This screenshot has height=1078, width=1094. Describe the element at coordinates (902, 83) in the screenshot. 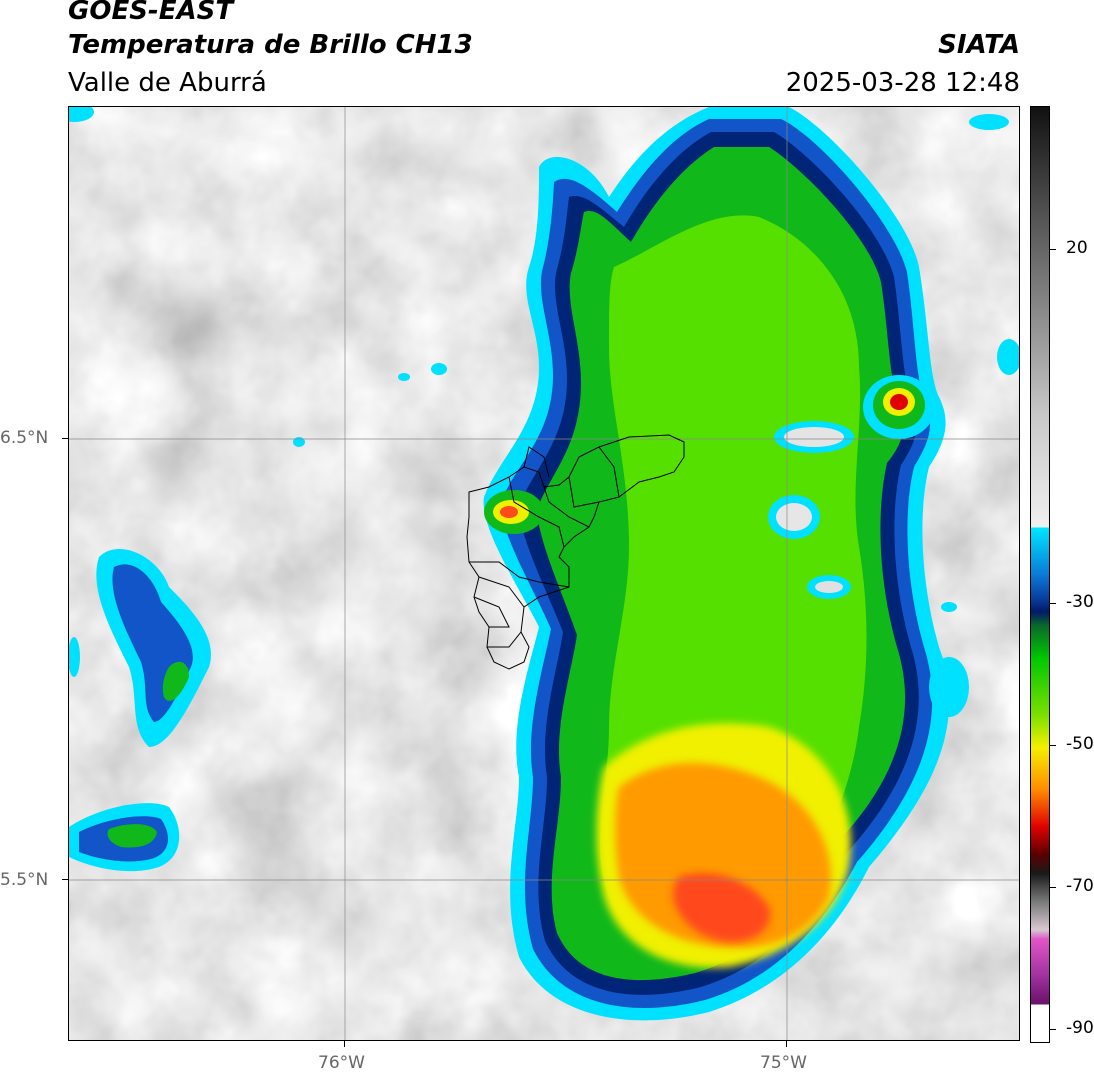

I see `datetime-label: 2025-03-28 12:48` at that location.